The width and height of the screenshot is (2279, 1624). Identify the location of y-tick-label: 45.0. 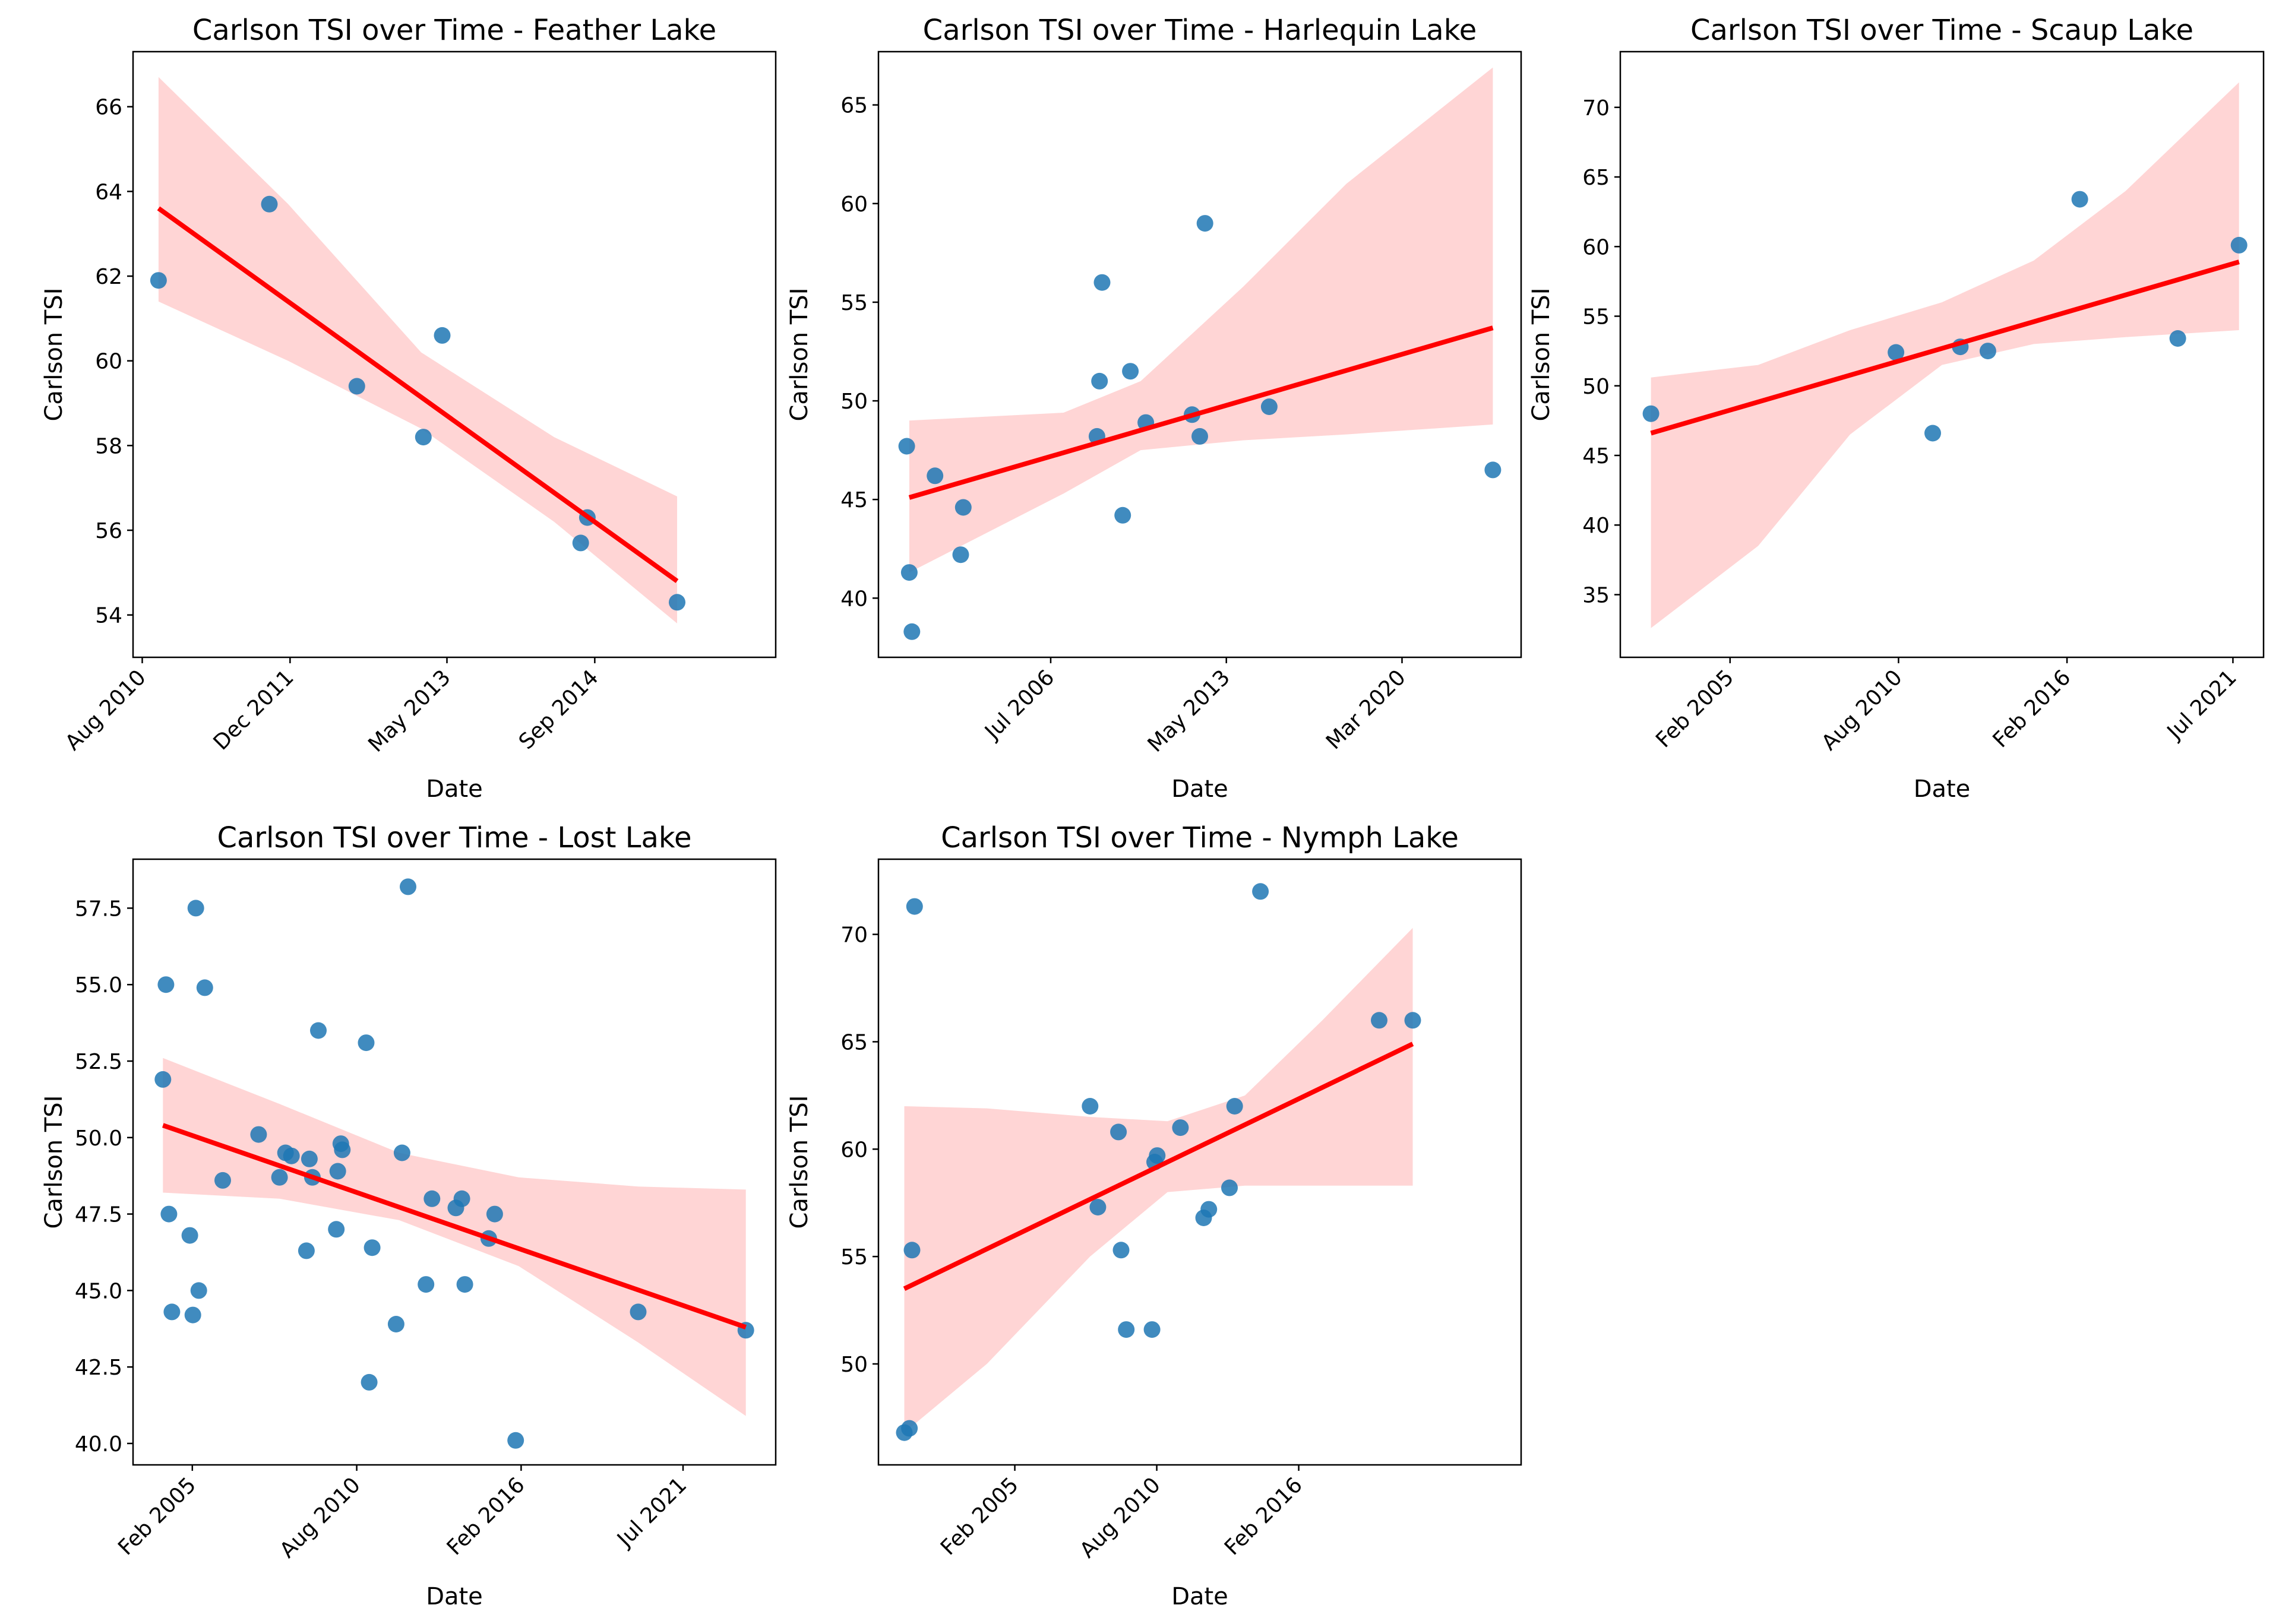
(98, 1291).